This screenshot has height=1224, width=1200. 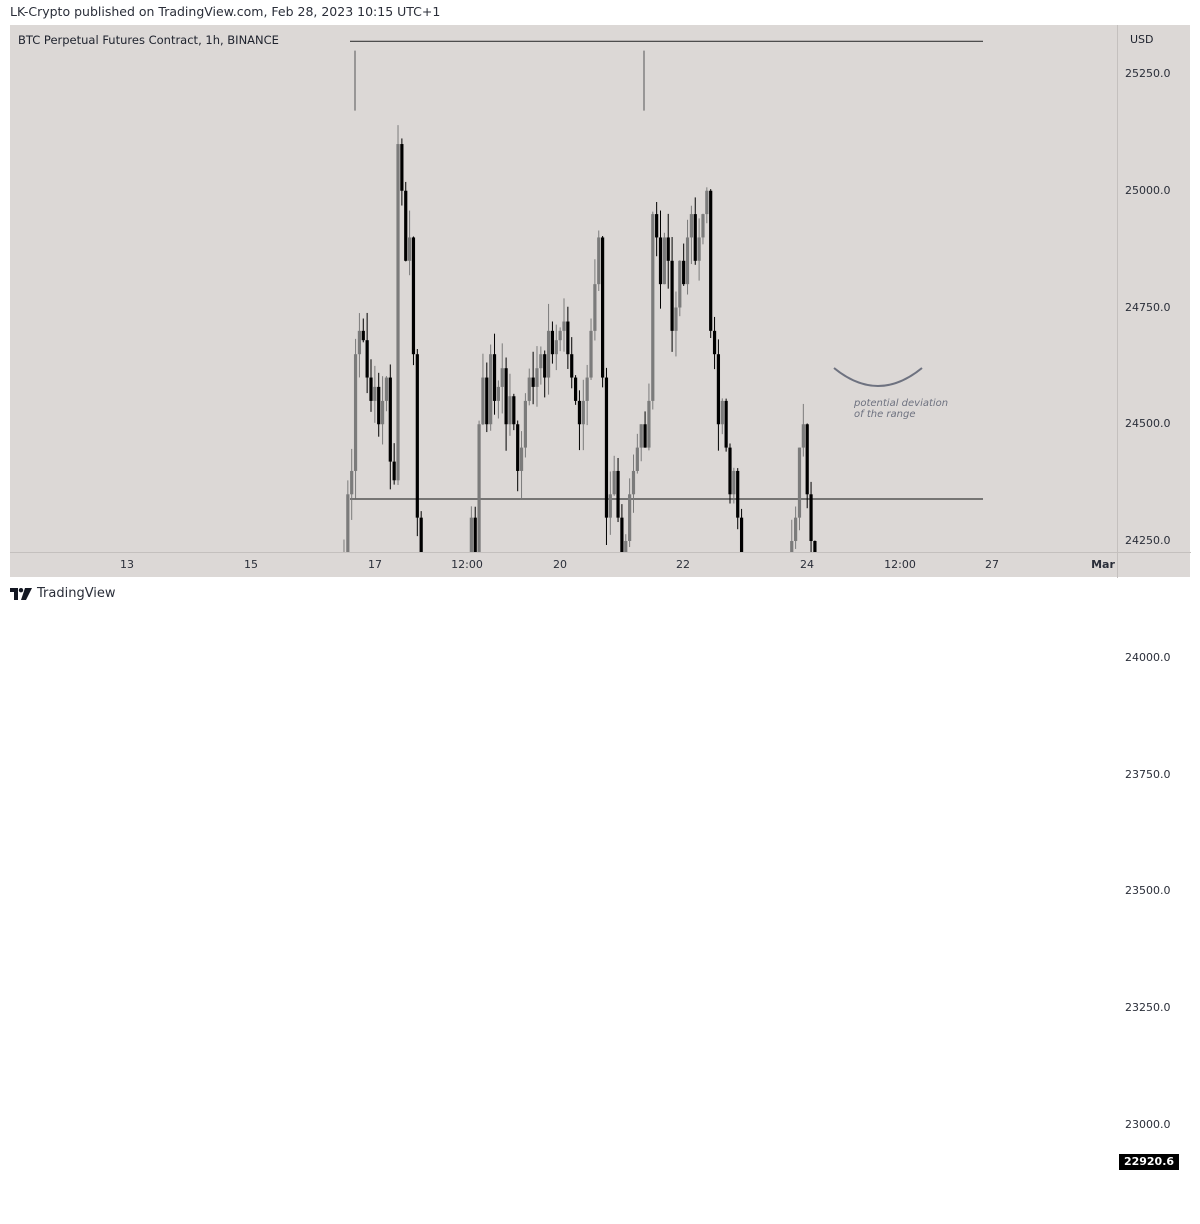 I want to click on price-tick: 24000.0, so click(x=1148, y=657).